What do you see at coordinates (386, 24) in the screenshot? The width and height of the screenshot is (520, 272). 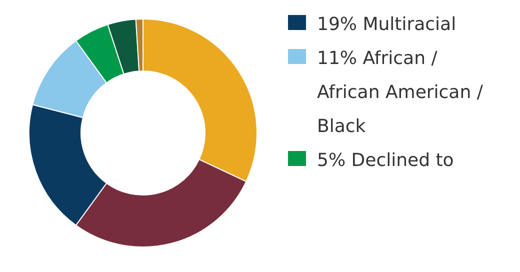 I see `legend-label: 19% Multiracial` at bounding box center [386, 24].